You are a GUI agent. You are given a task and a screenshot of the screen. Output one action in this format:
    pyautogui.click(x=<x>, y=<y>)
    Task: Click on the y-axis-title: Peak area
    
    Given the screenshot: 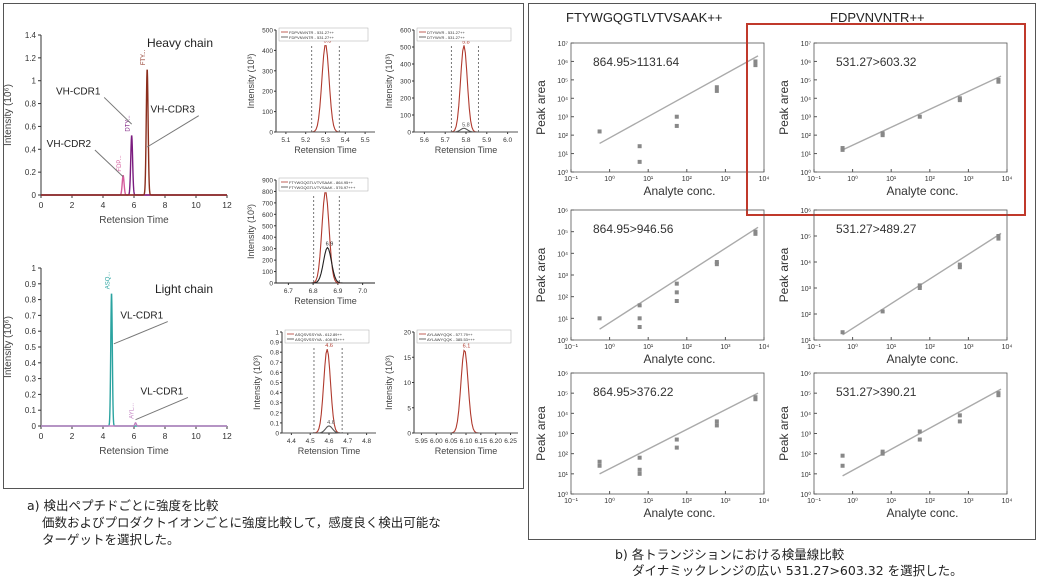 What is the action you would take?
    pyautogui.click(x=541, y=433)
    